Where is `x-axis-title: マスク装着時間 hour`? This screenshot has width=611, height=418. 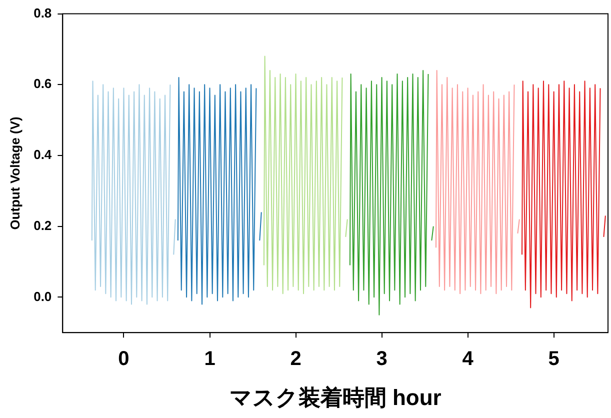 x-axis-title: マスク装着時間 hour is located at coordinates (335, 397).